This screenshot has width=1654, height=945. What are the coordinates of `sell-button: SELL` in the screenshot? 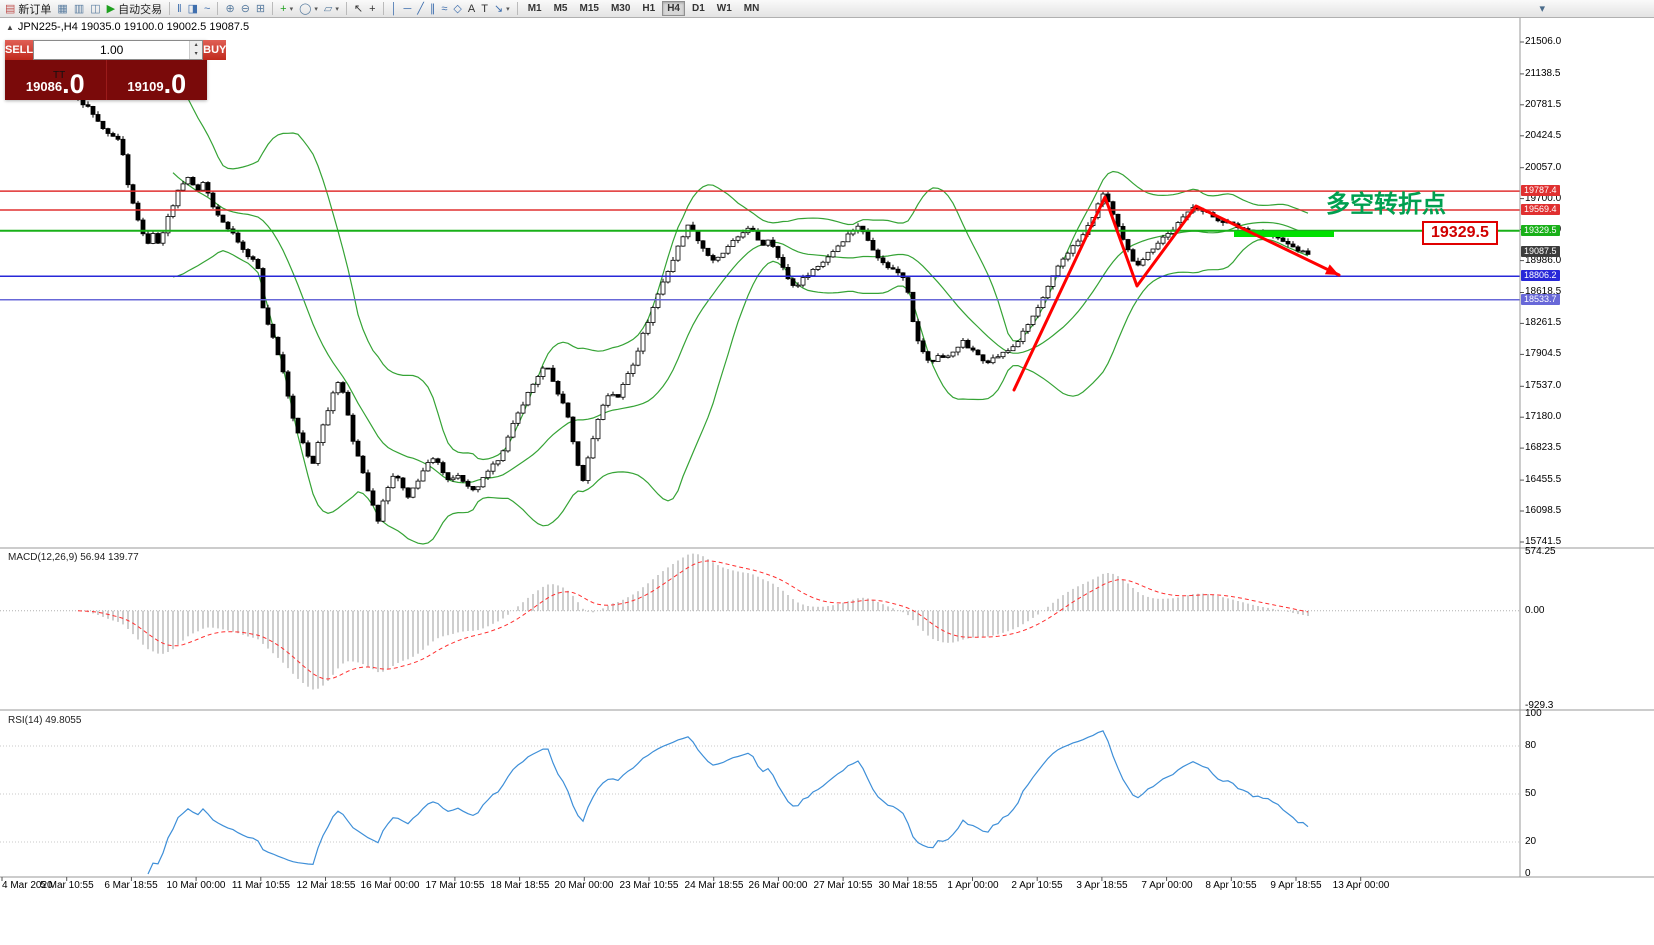 It's located at (19, 50).